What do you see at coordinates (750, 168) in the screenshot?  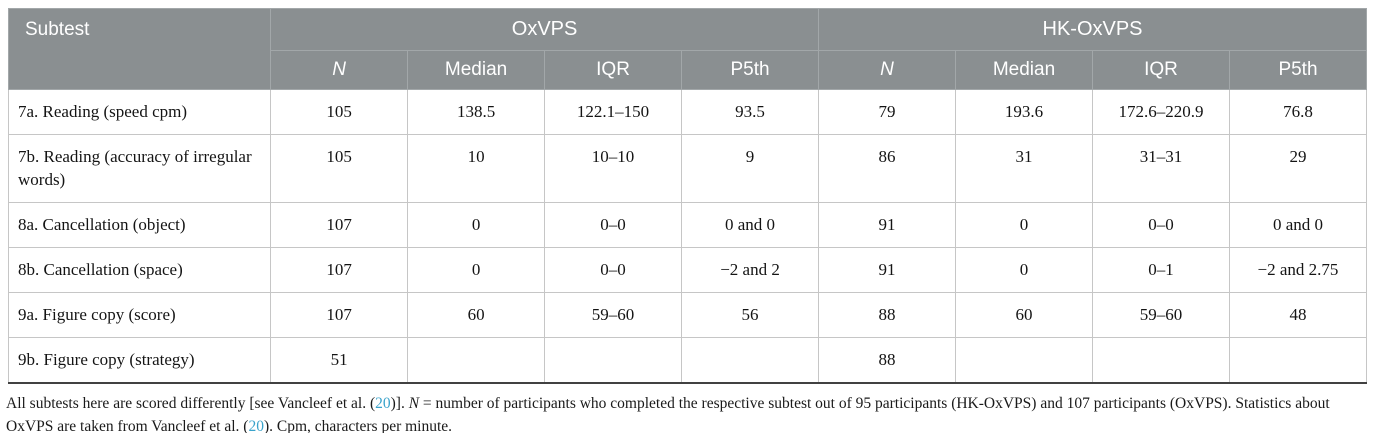 I see `cell-value: 9` at bounding box center [750, 168].